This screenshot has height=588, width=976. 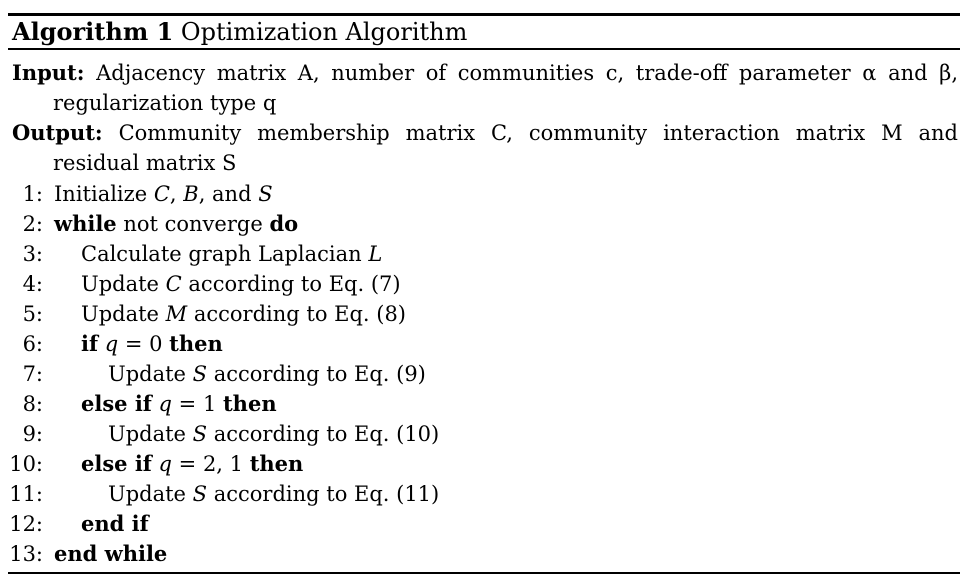 What do you see at coordinates (191, 194) in the screenshot?
I see `math-symbol: B` at bounding box center [191, 194].